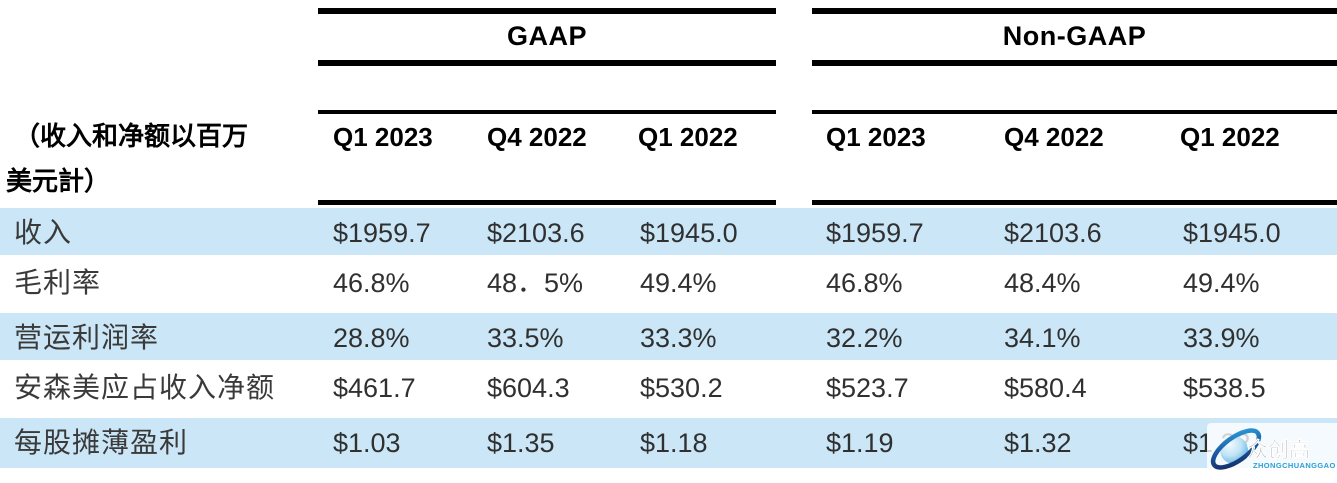 This screenshot has width=1337, height=483. What do you see at coordinates (547, 203) in the screenshot?
I see `gaap-header-underline` at bounding box center [547, 203].